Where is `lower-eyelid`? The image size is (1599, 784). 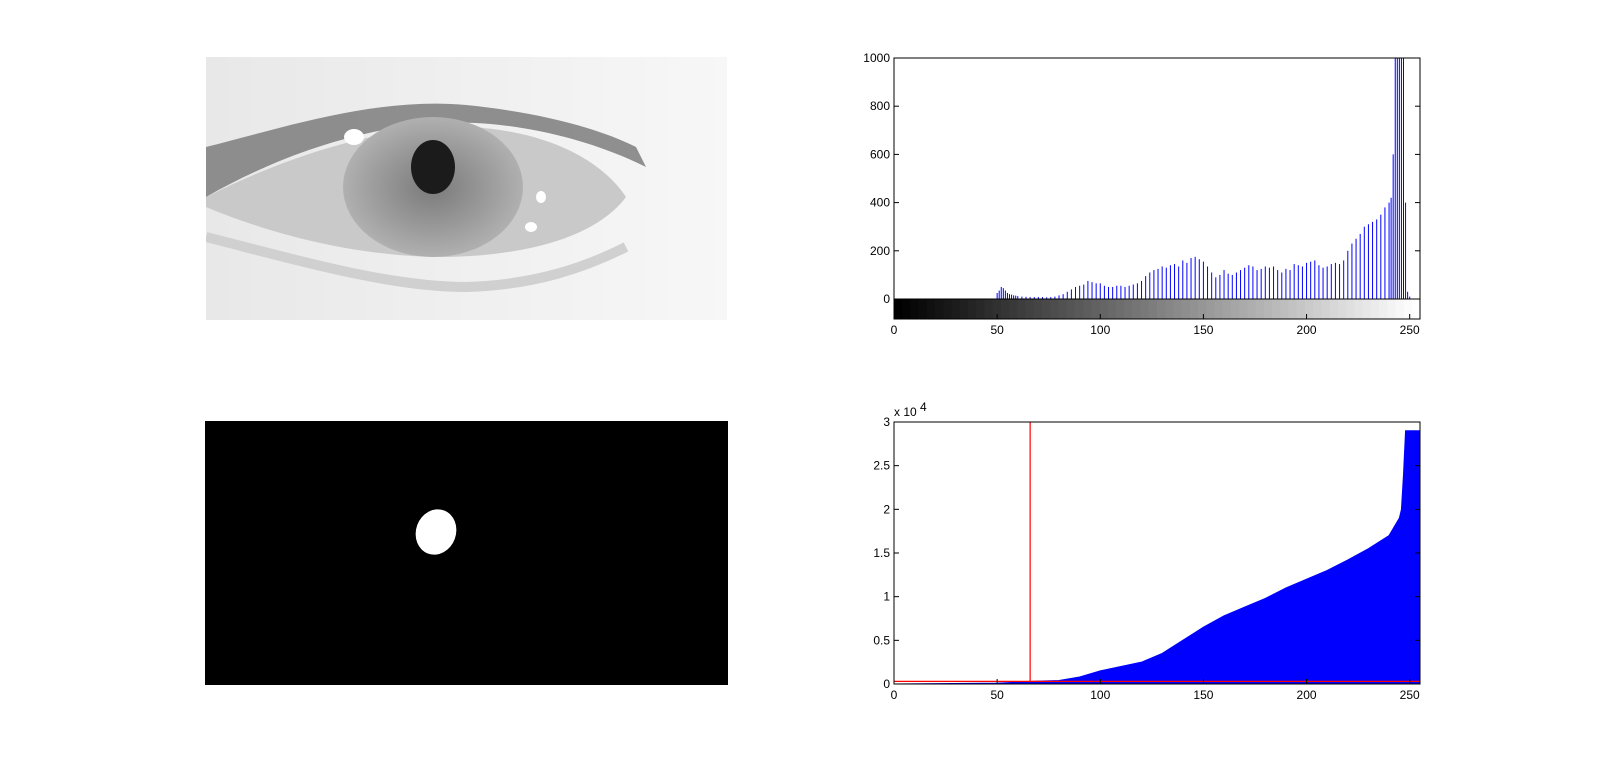
lower-eyelid is located at coordinates (417, 262).